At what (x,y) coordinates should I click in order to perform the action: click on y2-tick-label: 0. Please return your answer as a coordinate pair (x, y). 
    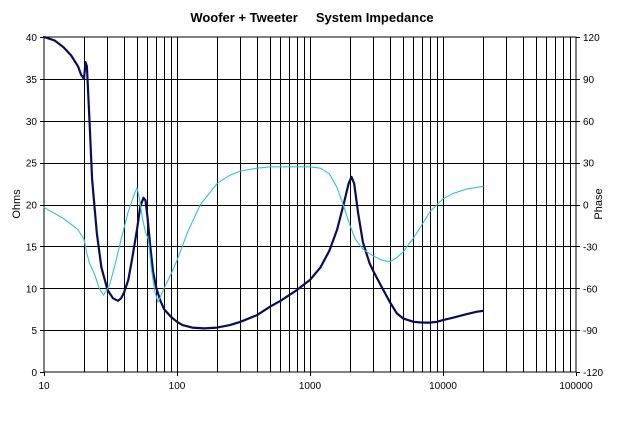
    Looking at the image, I should click on (586, 206).